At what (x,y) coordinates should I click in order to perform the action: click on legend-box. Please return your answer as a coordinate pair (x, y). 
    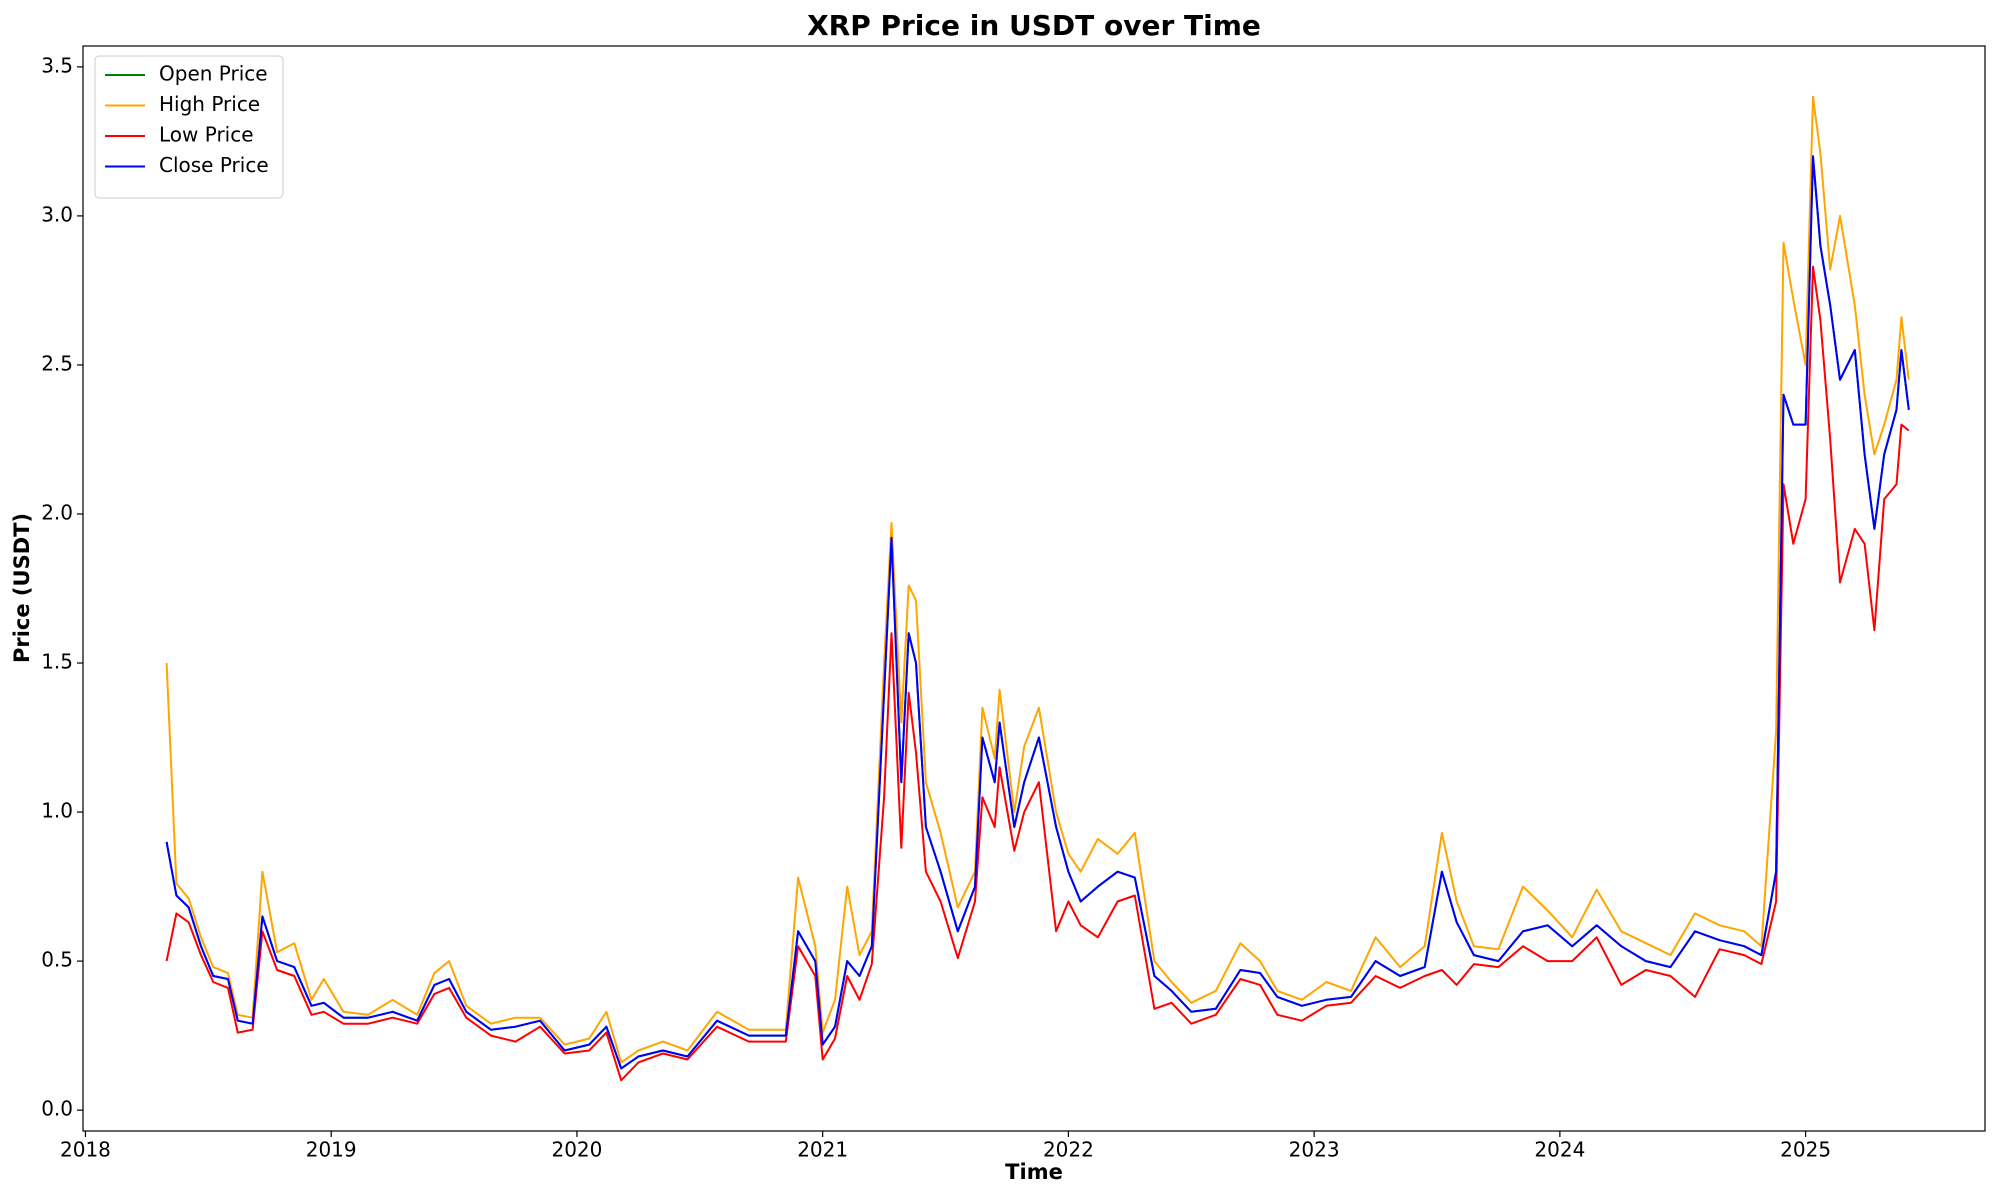
    Looking at the image, I should click on (189, 127).